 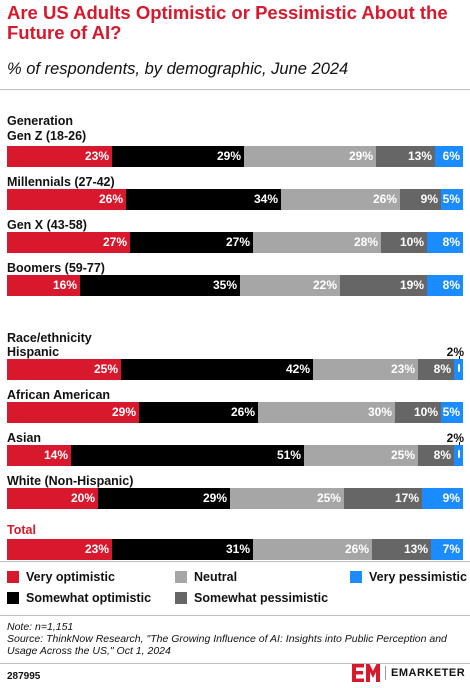 I want to click on data-label: 2%, so click(x=455, y=438).